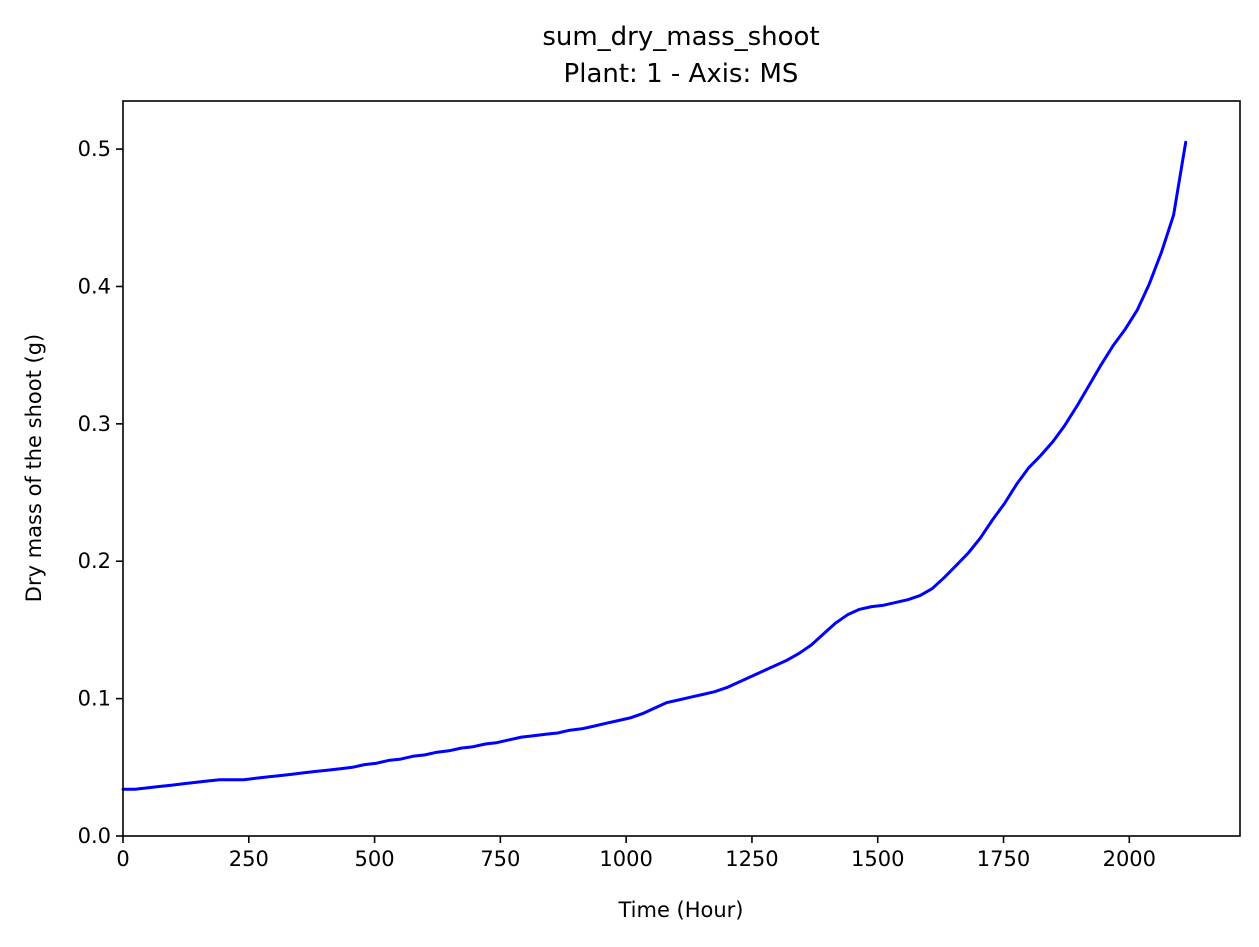 This screenshot has height=947, width=1259. I want to click on y-tick-label: 0.4, so click(94, 286).